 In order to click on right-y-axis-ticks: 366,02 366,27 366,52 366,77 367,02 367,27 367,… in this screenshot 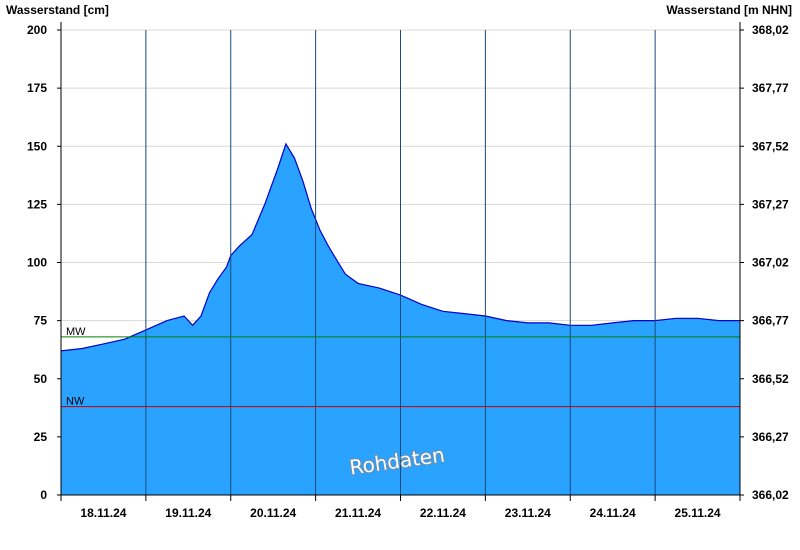, I will do `click(764, 262)`.